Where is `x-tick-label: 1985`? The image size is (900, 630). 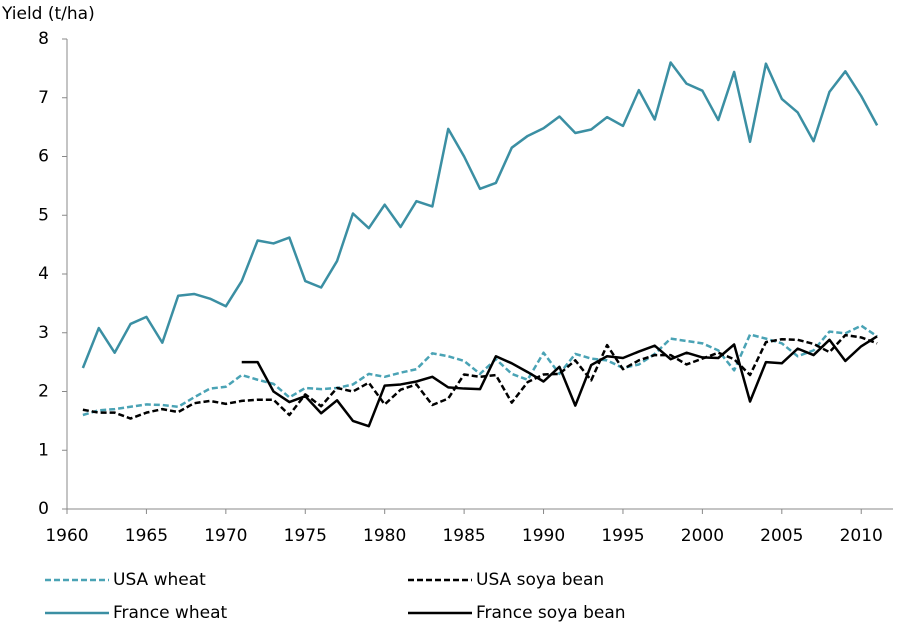 x-tick-label: 1985 is located at coordinates (463, 536).